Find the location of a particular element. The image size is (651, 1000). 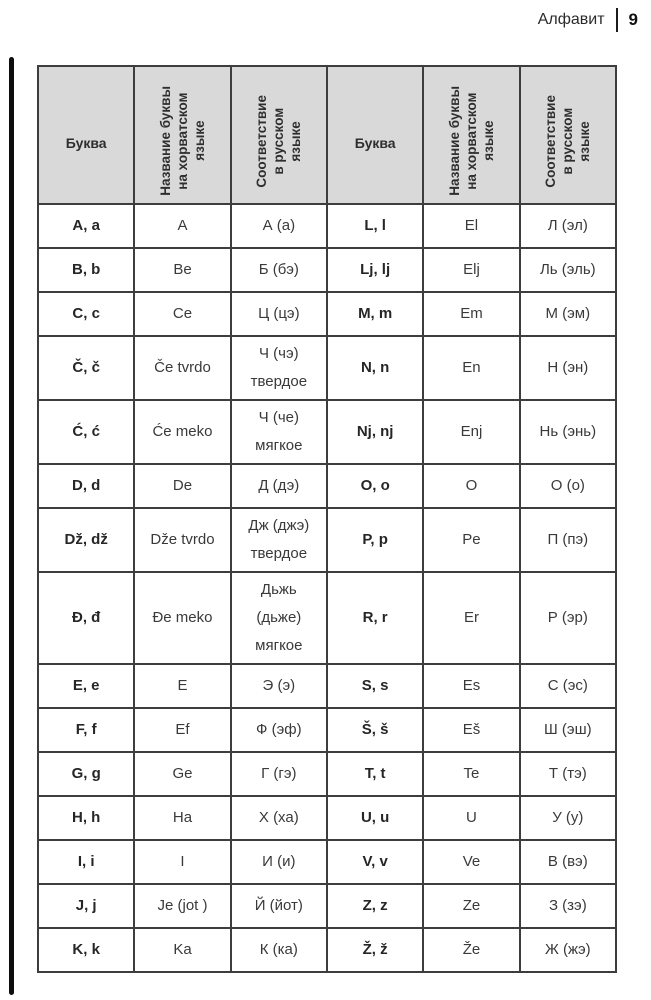

letter-cell: O, o is located at coordinates (375, 486).